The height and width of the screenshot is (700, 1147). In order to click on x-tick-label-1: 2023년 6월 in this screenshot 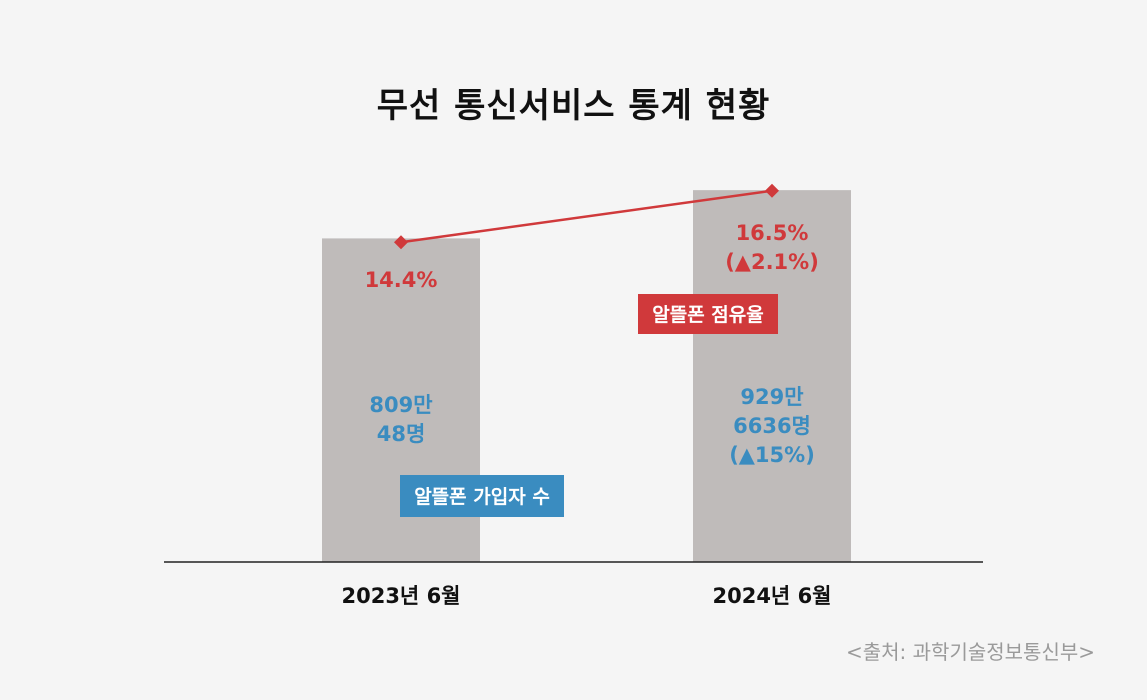, I will do `click(400, 596)`.